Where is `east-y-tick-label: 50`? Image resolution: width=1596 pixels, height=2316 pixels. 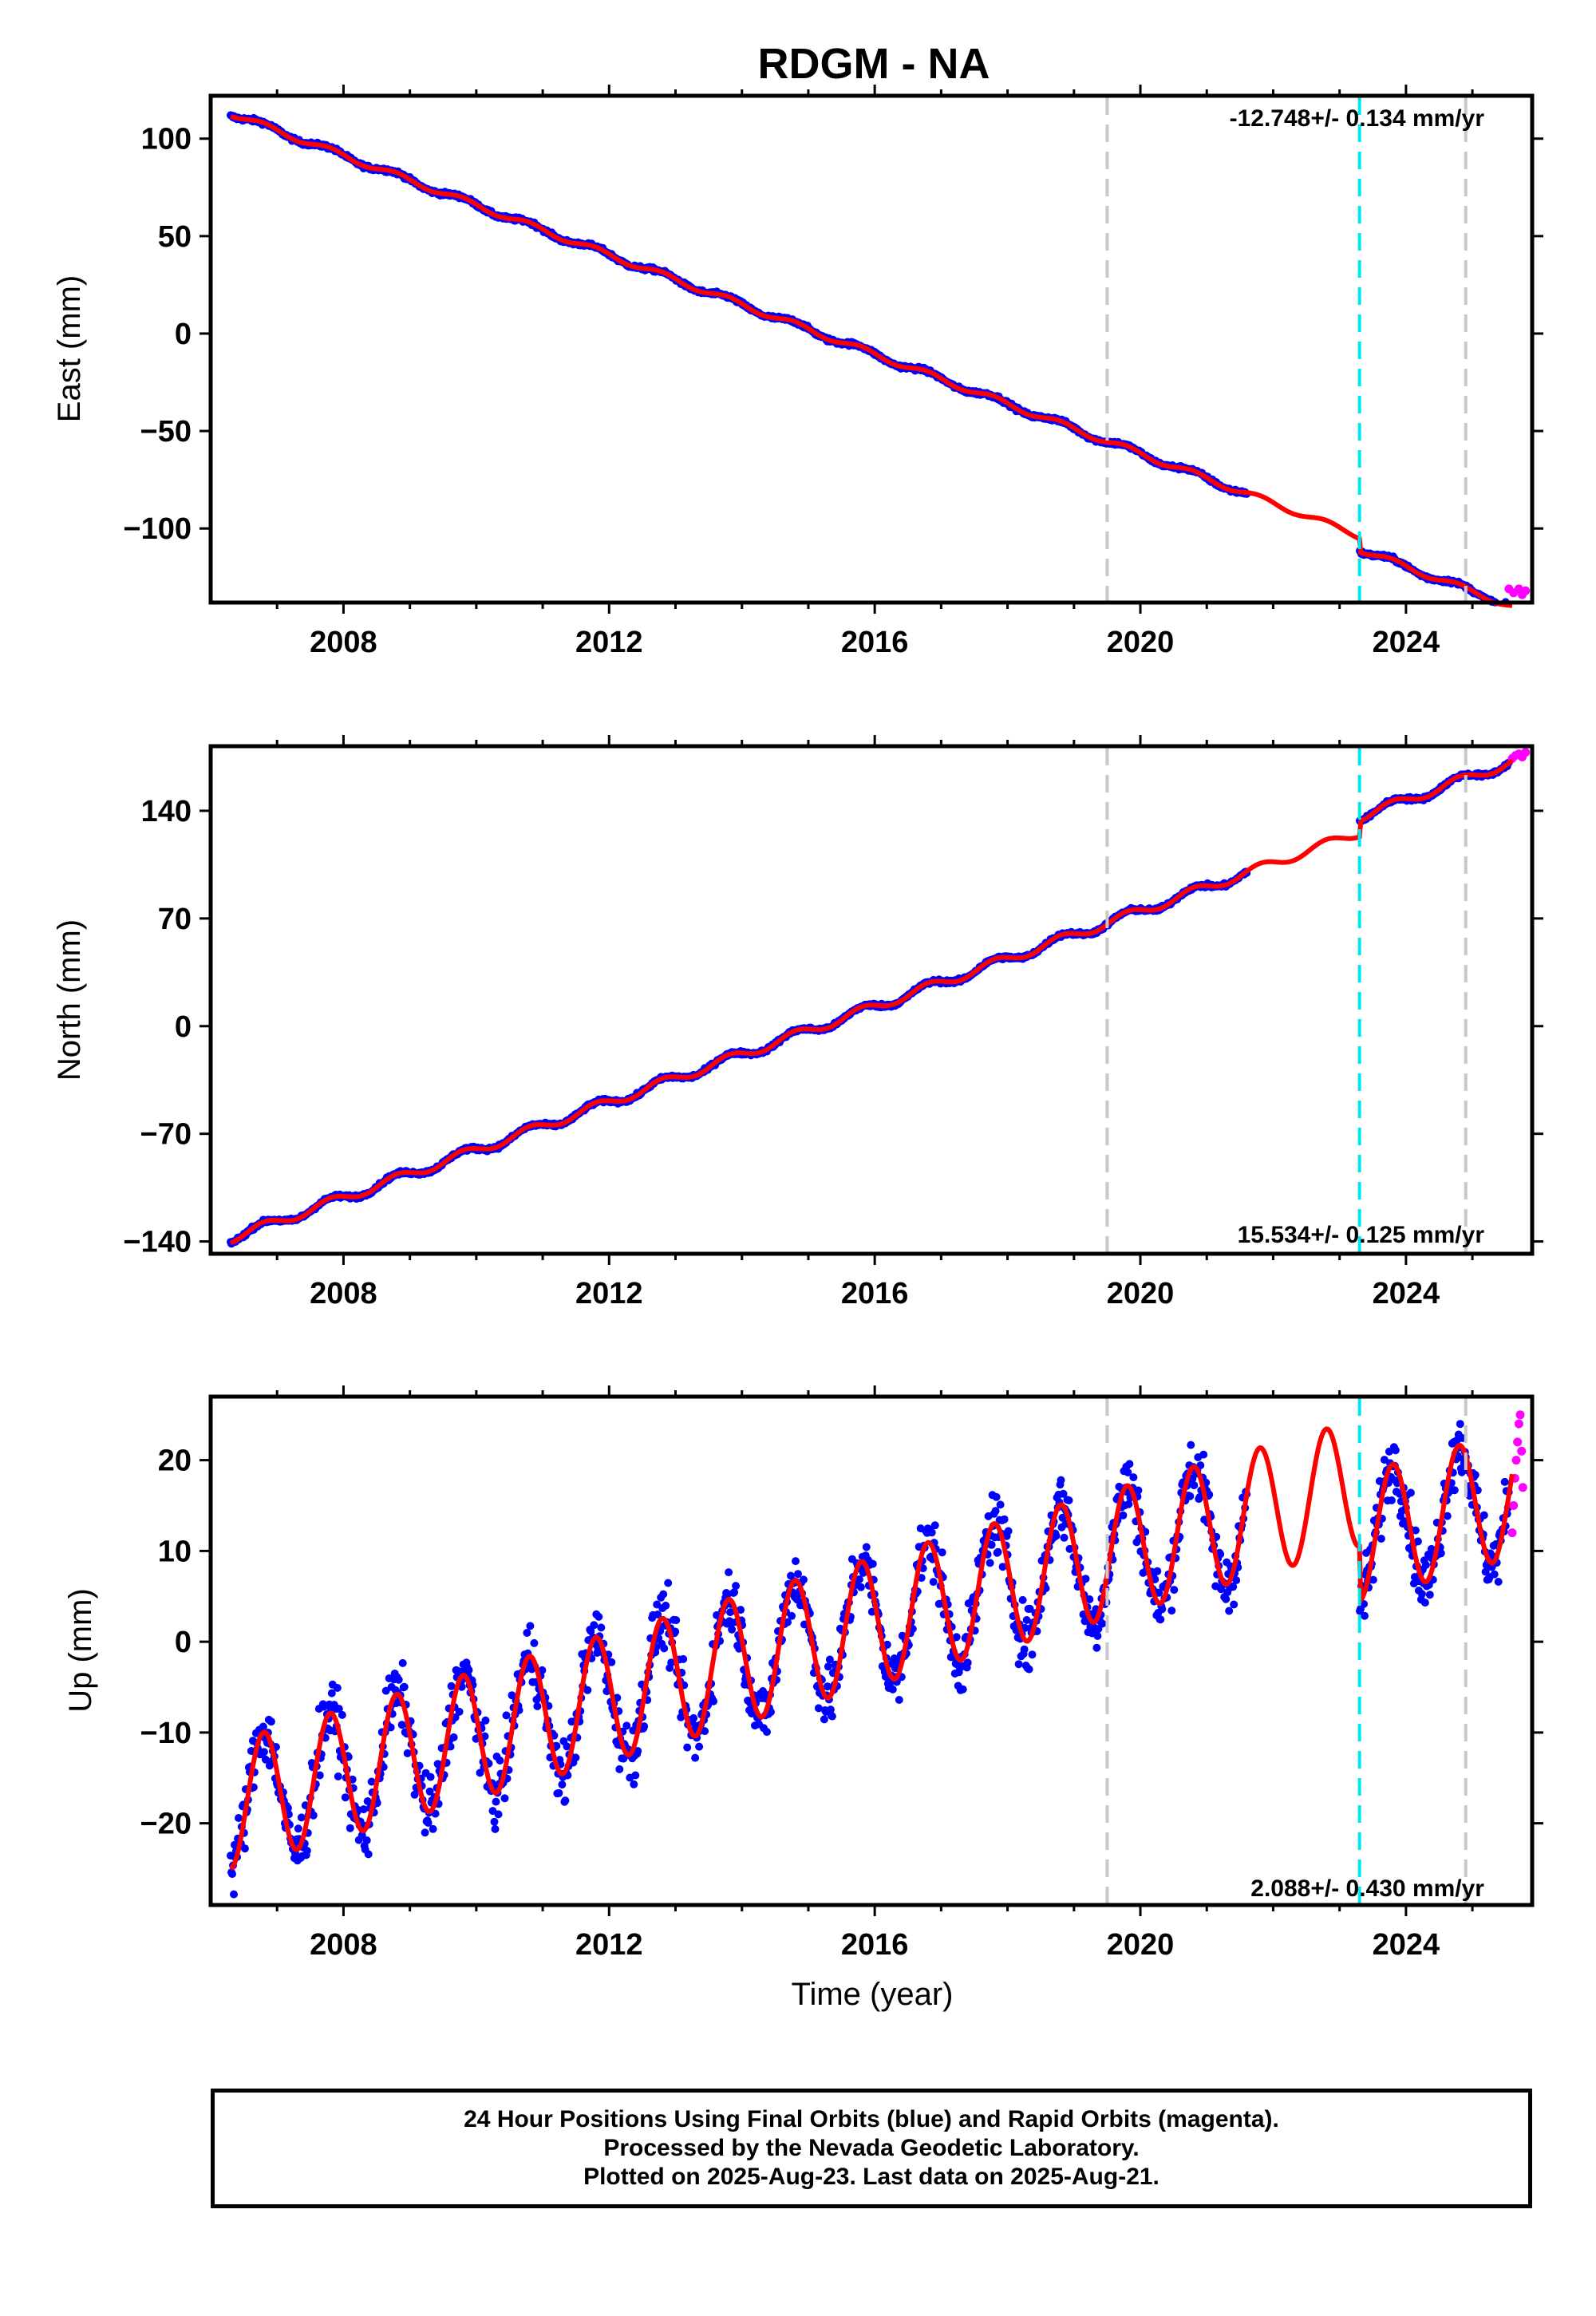 east-y-tick-label: 50 is located at coordinates (175, 237).